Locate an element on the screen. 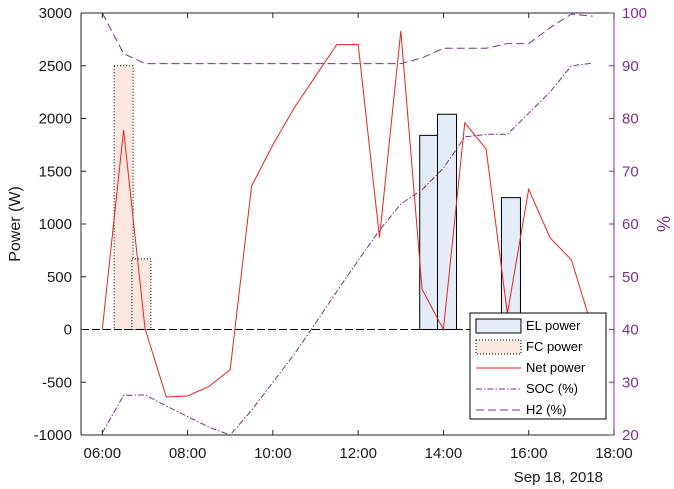  h2-line is located at coordinates (347, 38).